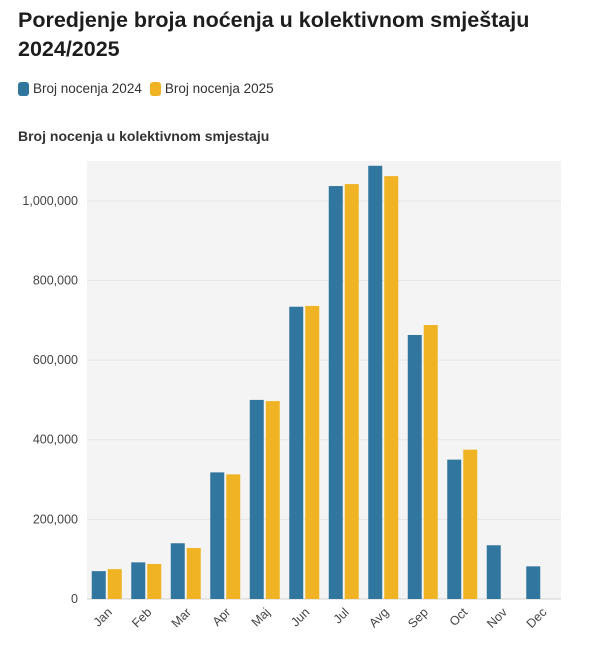  What do you see at coordinates (144, 136) in the screenshot?
I see `chart-heading: Broj nocenja u kolektivnom smjestaju` at bounding box center [144, 136].